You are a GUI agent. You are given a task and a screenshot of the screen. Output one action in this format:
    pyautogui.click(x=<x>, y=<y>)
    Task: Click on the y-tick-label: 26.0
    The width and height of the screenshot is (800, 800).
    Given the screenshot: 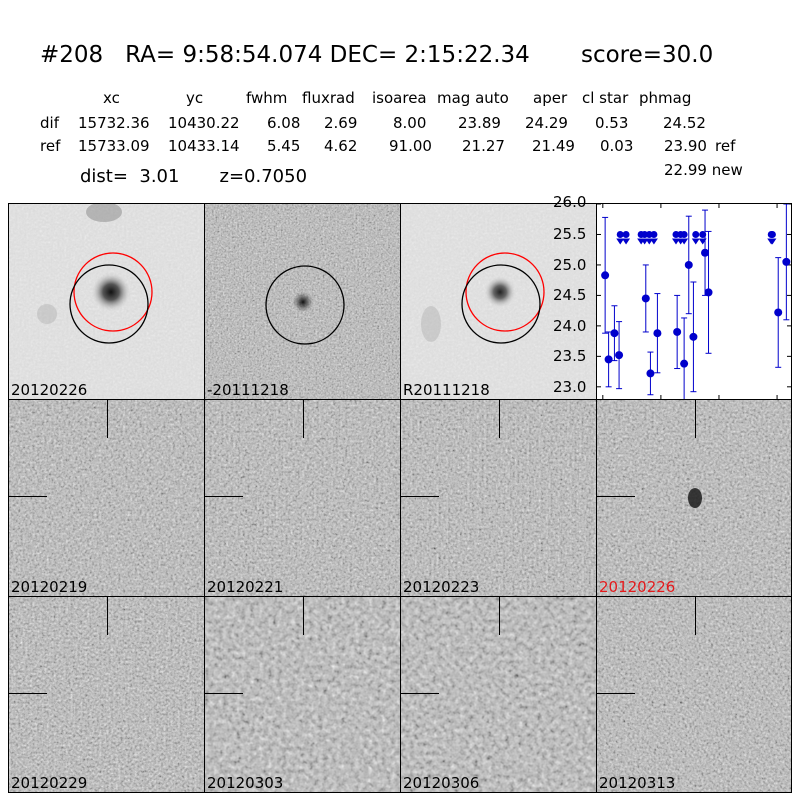 What is the action you would take?
    pyautogui.click(x=570, y=202)
    